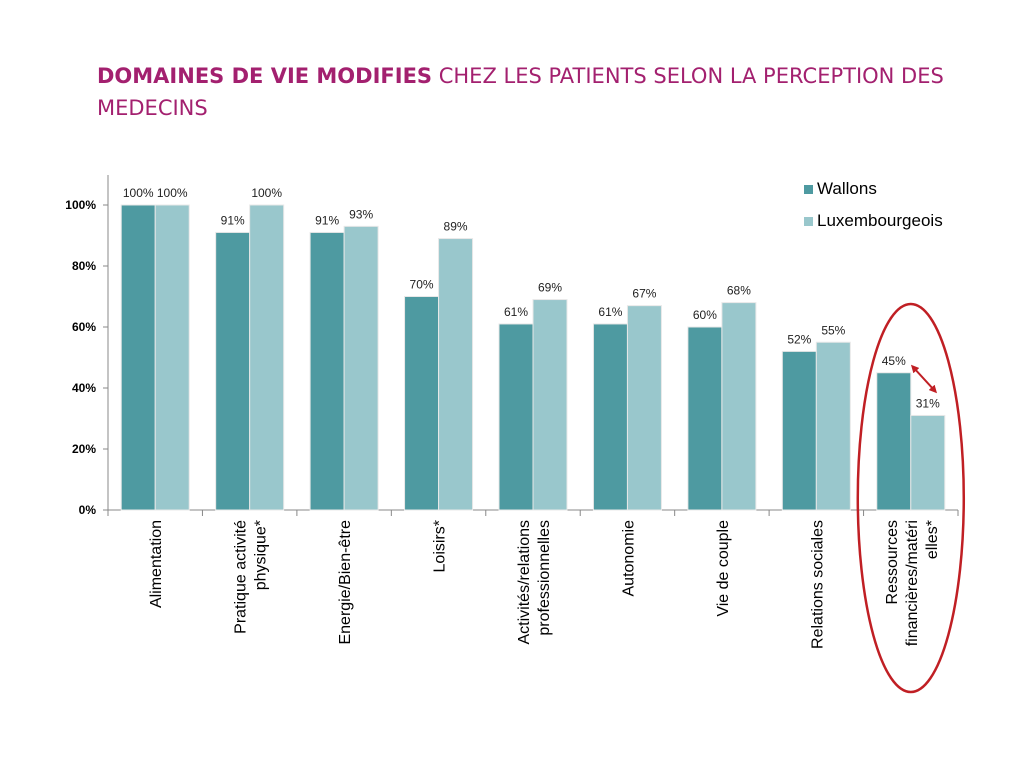 This screenshot has width=1024, height=768. I want to click on y-tick-label: 60%, so click(84, 327).